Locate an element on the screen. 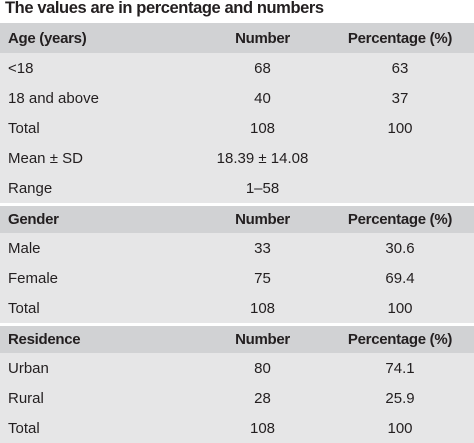 The width and height of the screenshot is (474, 443). table-row: Mean ± SD 18.39 ± 14.08 is located at coordinates (237, 158).